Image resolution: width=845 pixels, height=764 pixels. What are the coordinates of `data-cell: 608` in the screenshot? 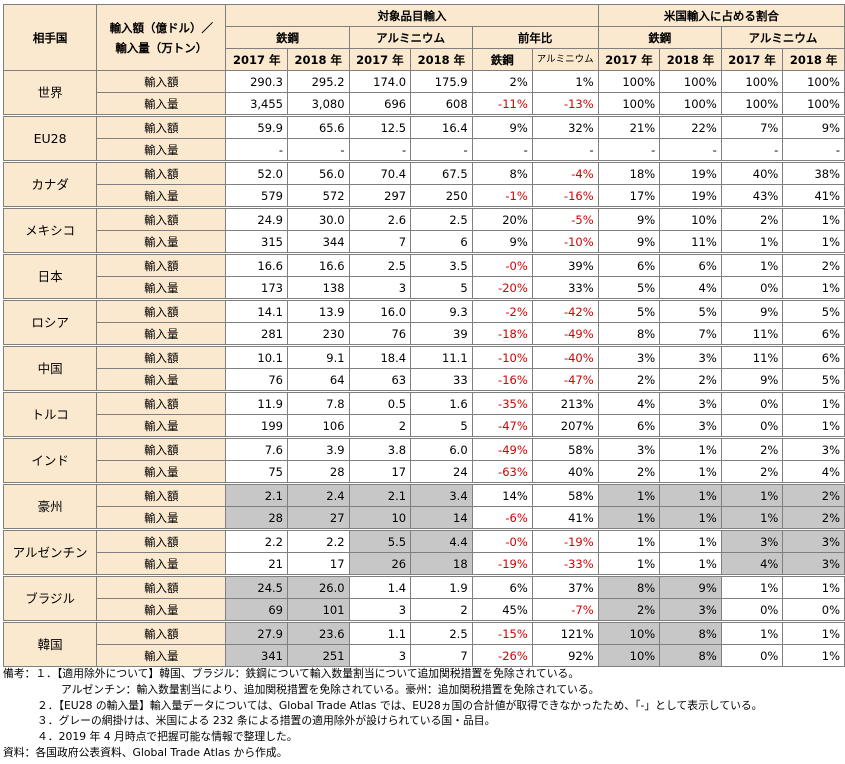 It's located at (441, 104).